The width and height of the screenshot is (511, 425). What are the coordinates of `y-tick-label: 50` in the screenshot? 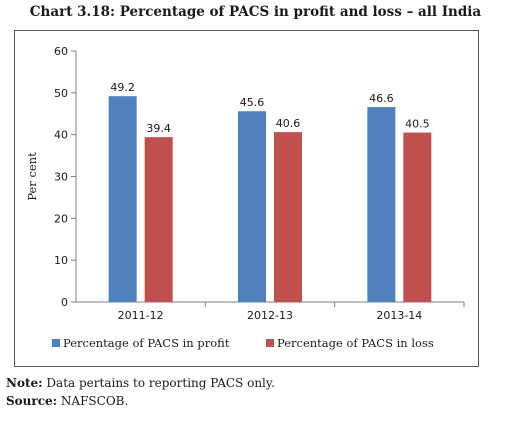 It's located at (61, 93).